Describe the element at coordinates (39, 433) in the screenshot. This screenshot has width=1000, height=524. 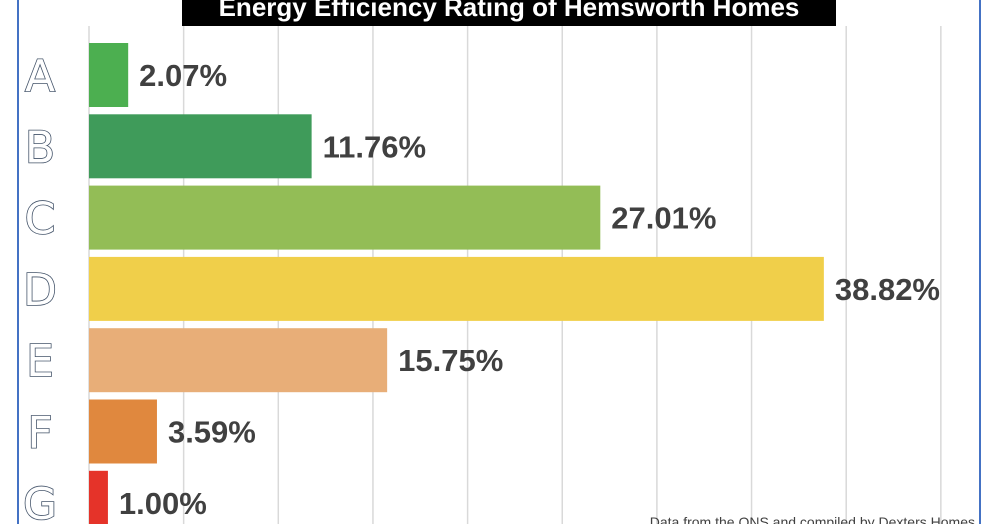
I see `category-label-f: F` at that location.